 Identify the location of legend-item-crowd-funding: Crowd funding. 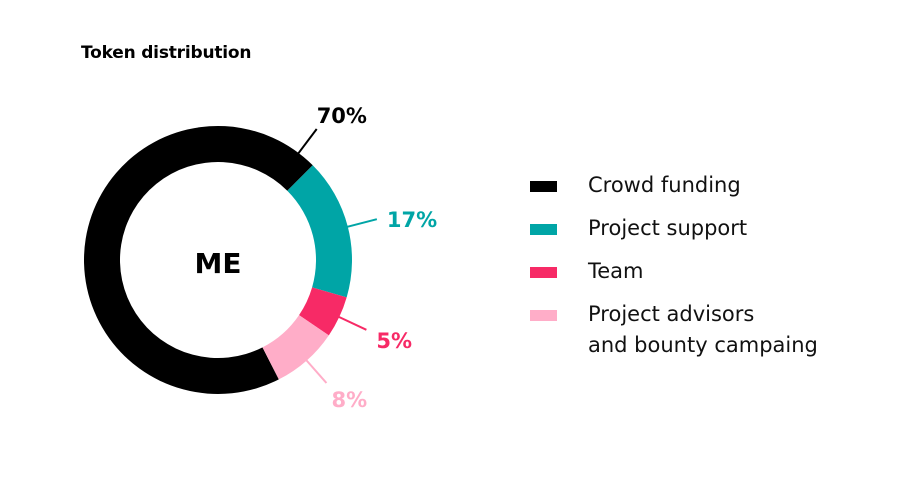
(674, 185).